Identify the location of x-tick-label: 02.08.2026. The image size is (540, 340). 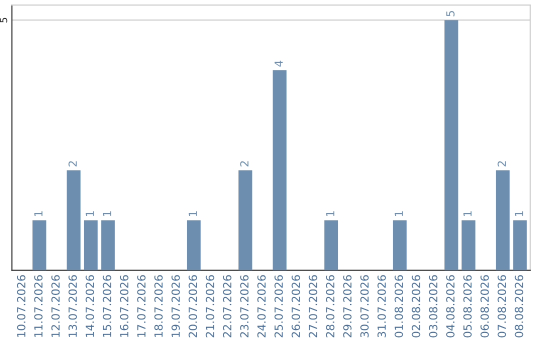
(416, 306).